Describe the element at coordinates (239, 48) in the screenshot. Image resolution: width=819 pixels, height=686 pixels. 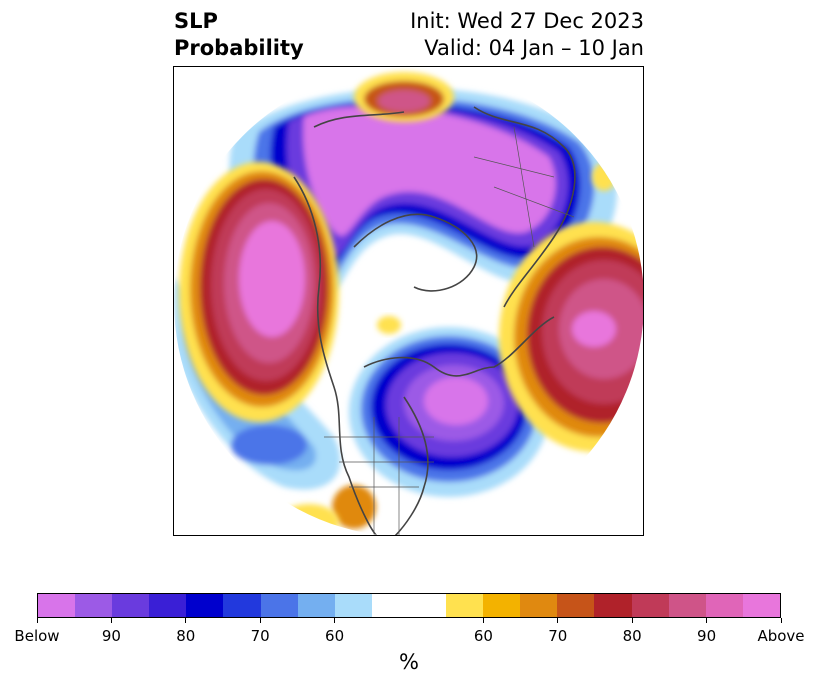
I see `title-field: Probability` at that location.